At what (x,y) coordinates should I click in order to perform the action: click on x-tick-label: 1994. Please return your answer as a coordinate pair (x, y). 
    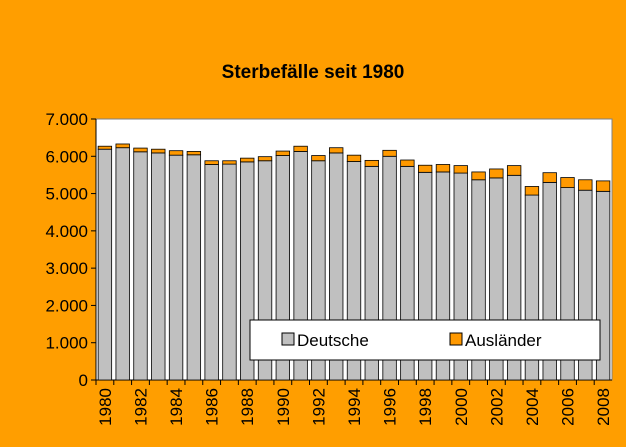
    Looking at the image, I should click on (354, 407).